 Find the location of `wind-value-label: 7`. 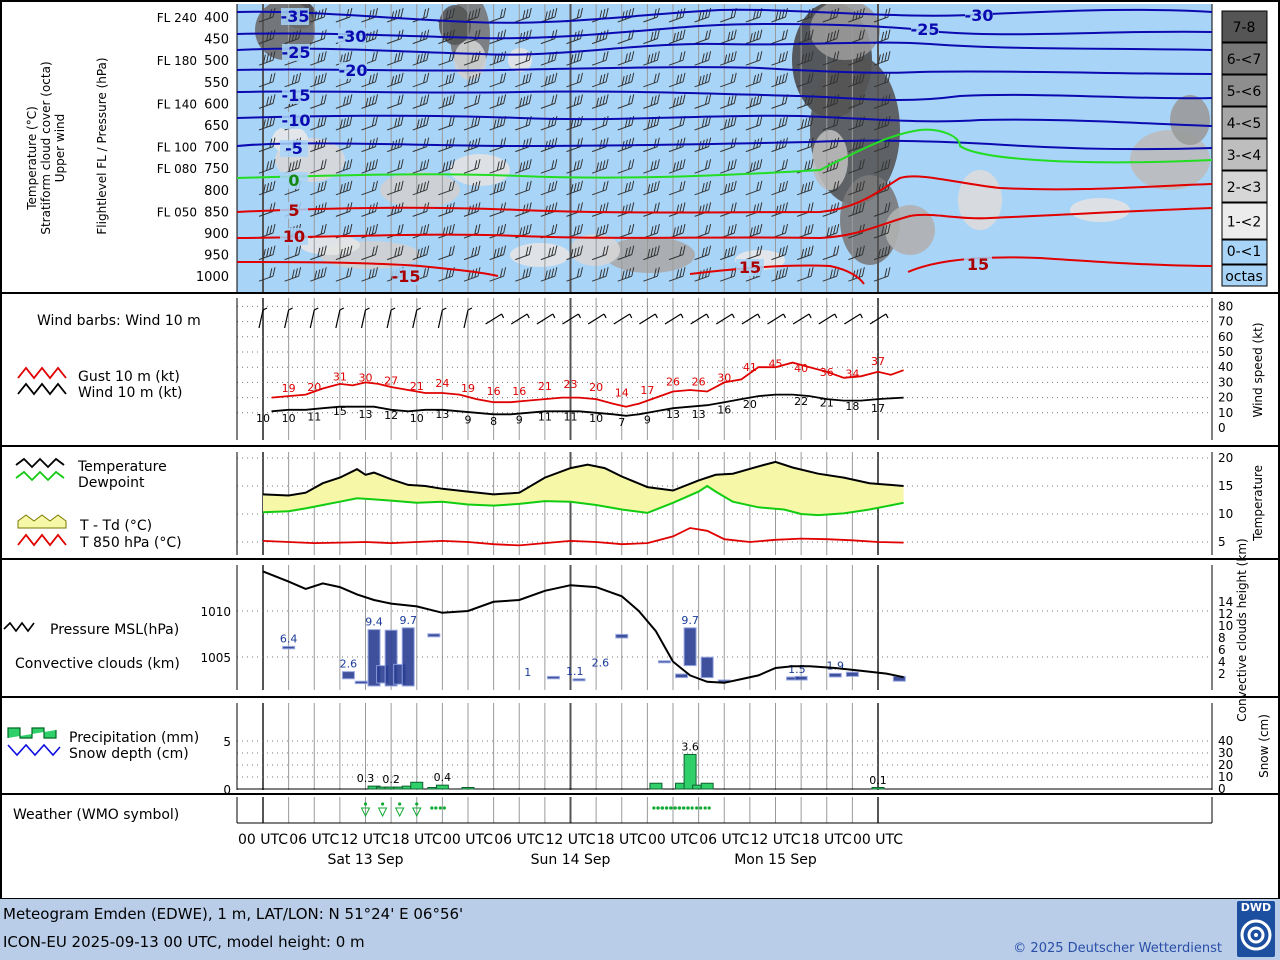

wind-value-label: 7 is located at coordinates (621, 422).